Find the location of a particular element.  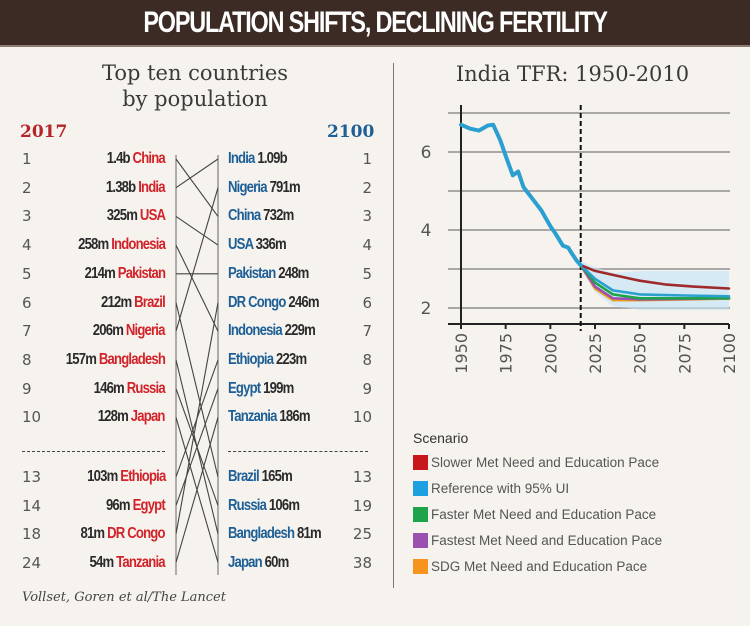

country-name: Japan is located at coordinates (147, 417).